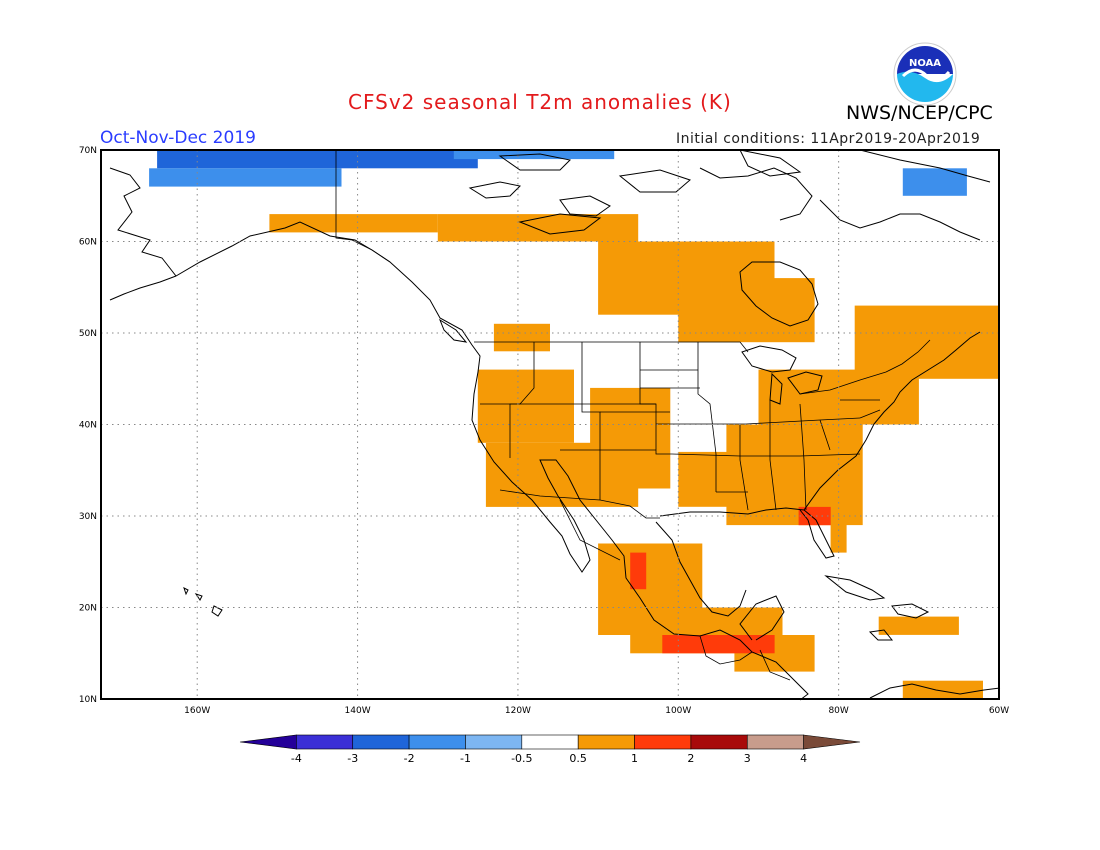 The image size is (1100, 850). What do you see at coordinates (999, 711) in the screenshot?
I see `lon-tick-label: 60W` at bounding box center [999, 711].